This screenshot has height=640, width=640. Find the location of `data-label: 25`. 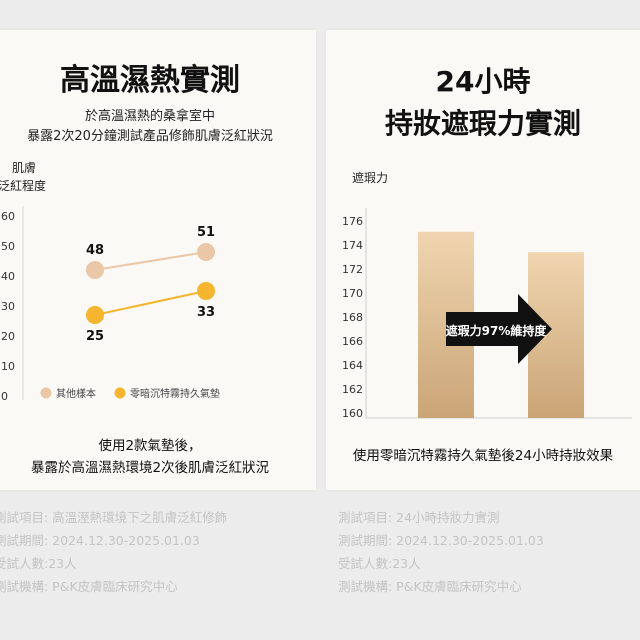

data-label: 25 is located at coordinates (95, 336).